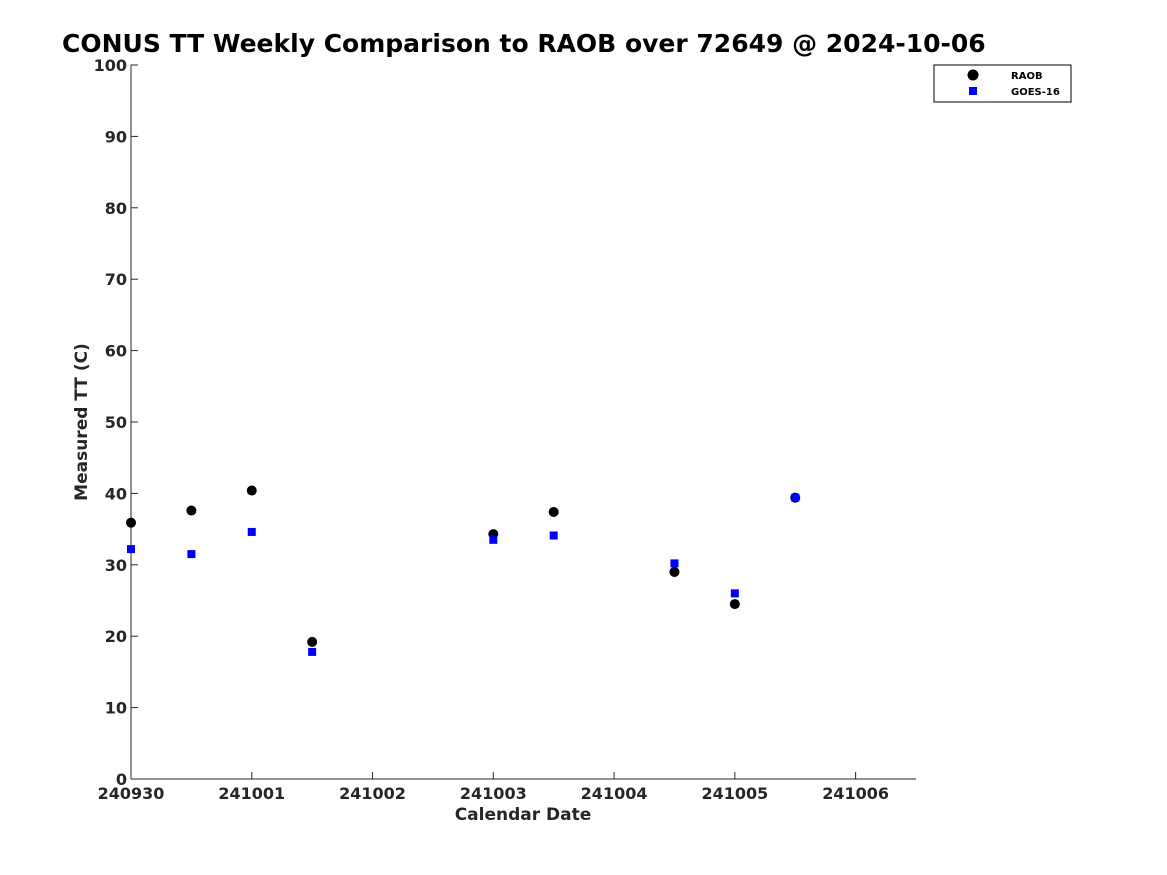  I want to click on y-tick-label: 80, so click(116, 208).